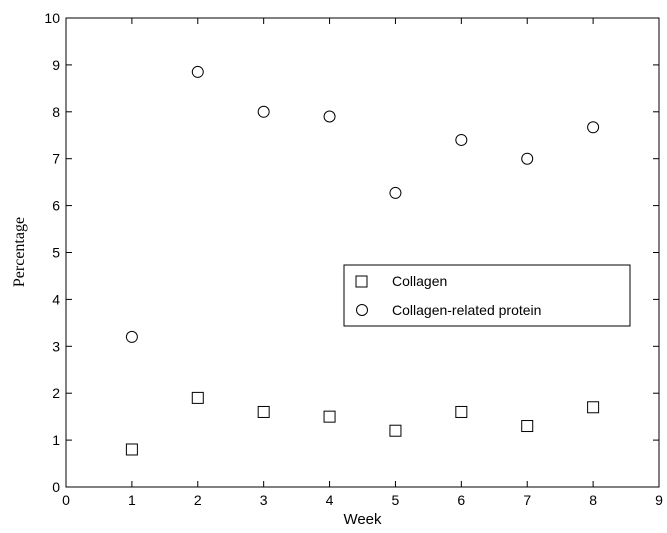 The height and width of the screenshot is (533, 667). I want to click on legend-box, so click(487, 295).